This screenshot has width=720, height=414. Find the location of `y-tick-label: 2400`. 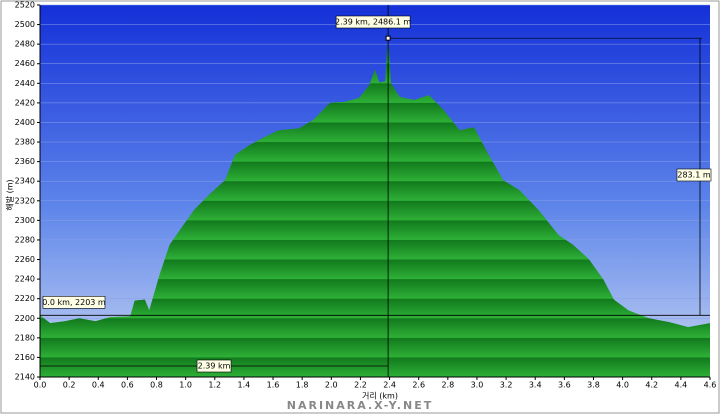

y-tick-label: 2400 is located at coordinates (25, 122).